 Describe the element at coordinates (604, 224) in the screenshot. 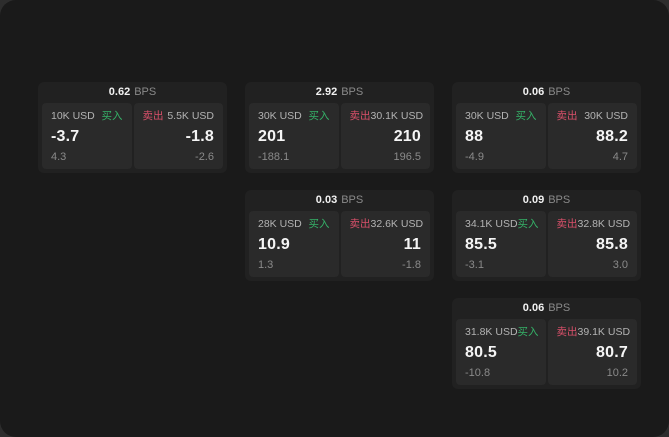

I see `notional-size: 32.8K USD` at that location.